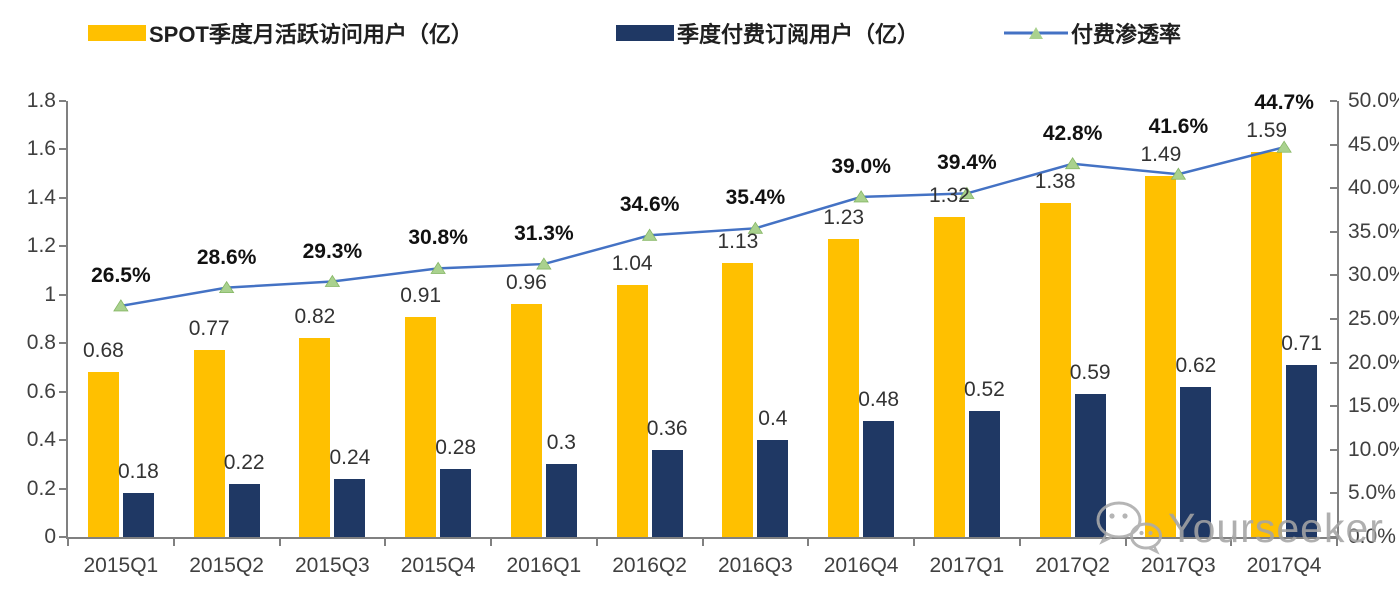  What do you see at coordinates (1161, 155) in the screenshot?
I see `mau-value-label: 1.49` at bounding box center [1161, 155].